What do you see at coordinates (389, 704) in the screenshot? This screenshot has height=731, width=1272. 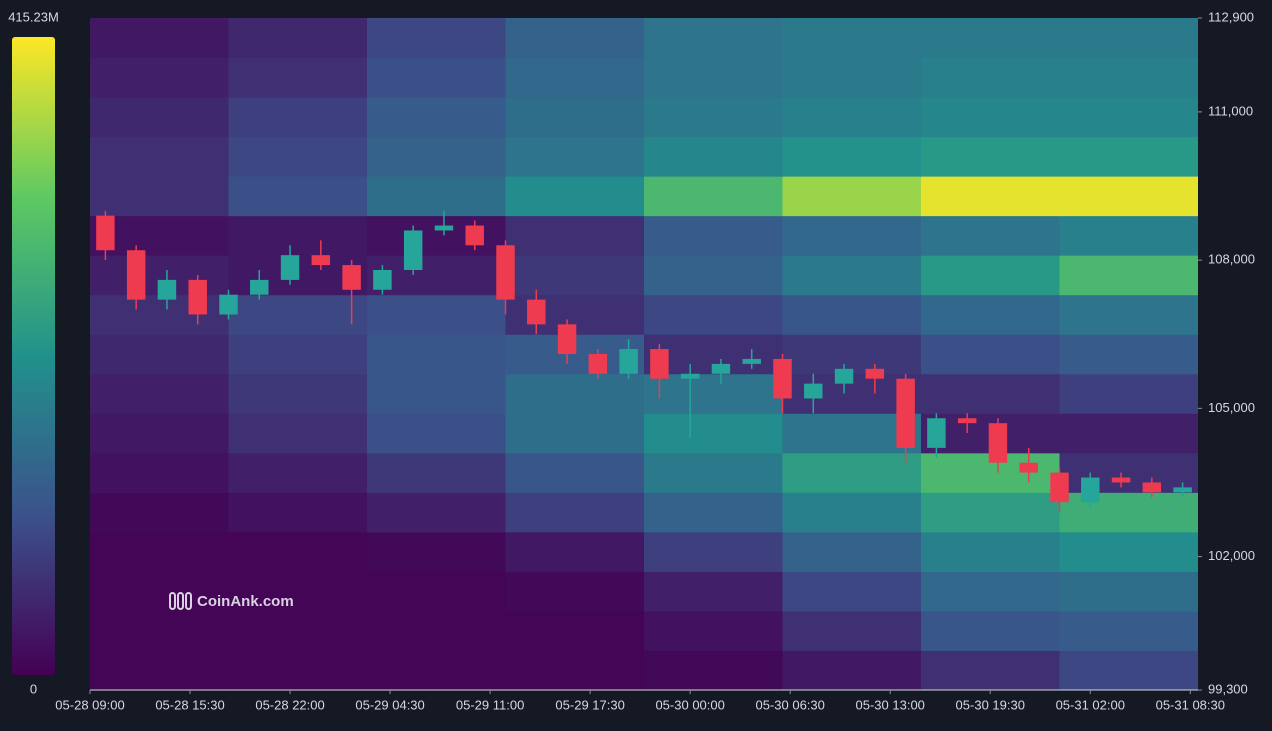 I see `x-tick-label: 05-29 04:30` at bounding box center [389, 704].